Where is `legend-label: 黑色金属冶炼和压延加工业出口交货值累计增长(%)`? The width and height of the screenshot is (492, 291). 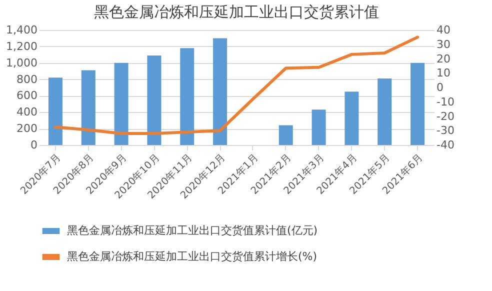 legend-label: 黑色金属冶炼和压延加工业出口交货值累计增长(%) is located at coordinates (192, 256).